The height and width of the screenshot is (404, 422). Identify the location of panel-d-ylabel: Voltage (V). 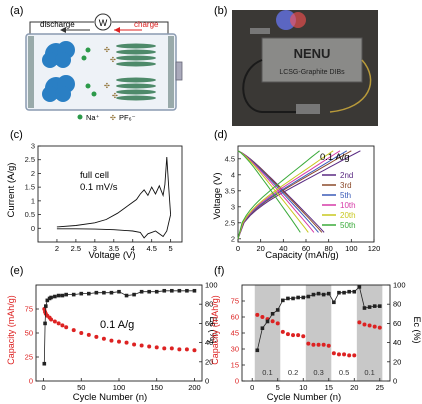
(217, 196).